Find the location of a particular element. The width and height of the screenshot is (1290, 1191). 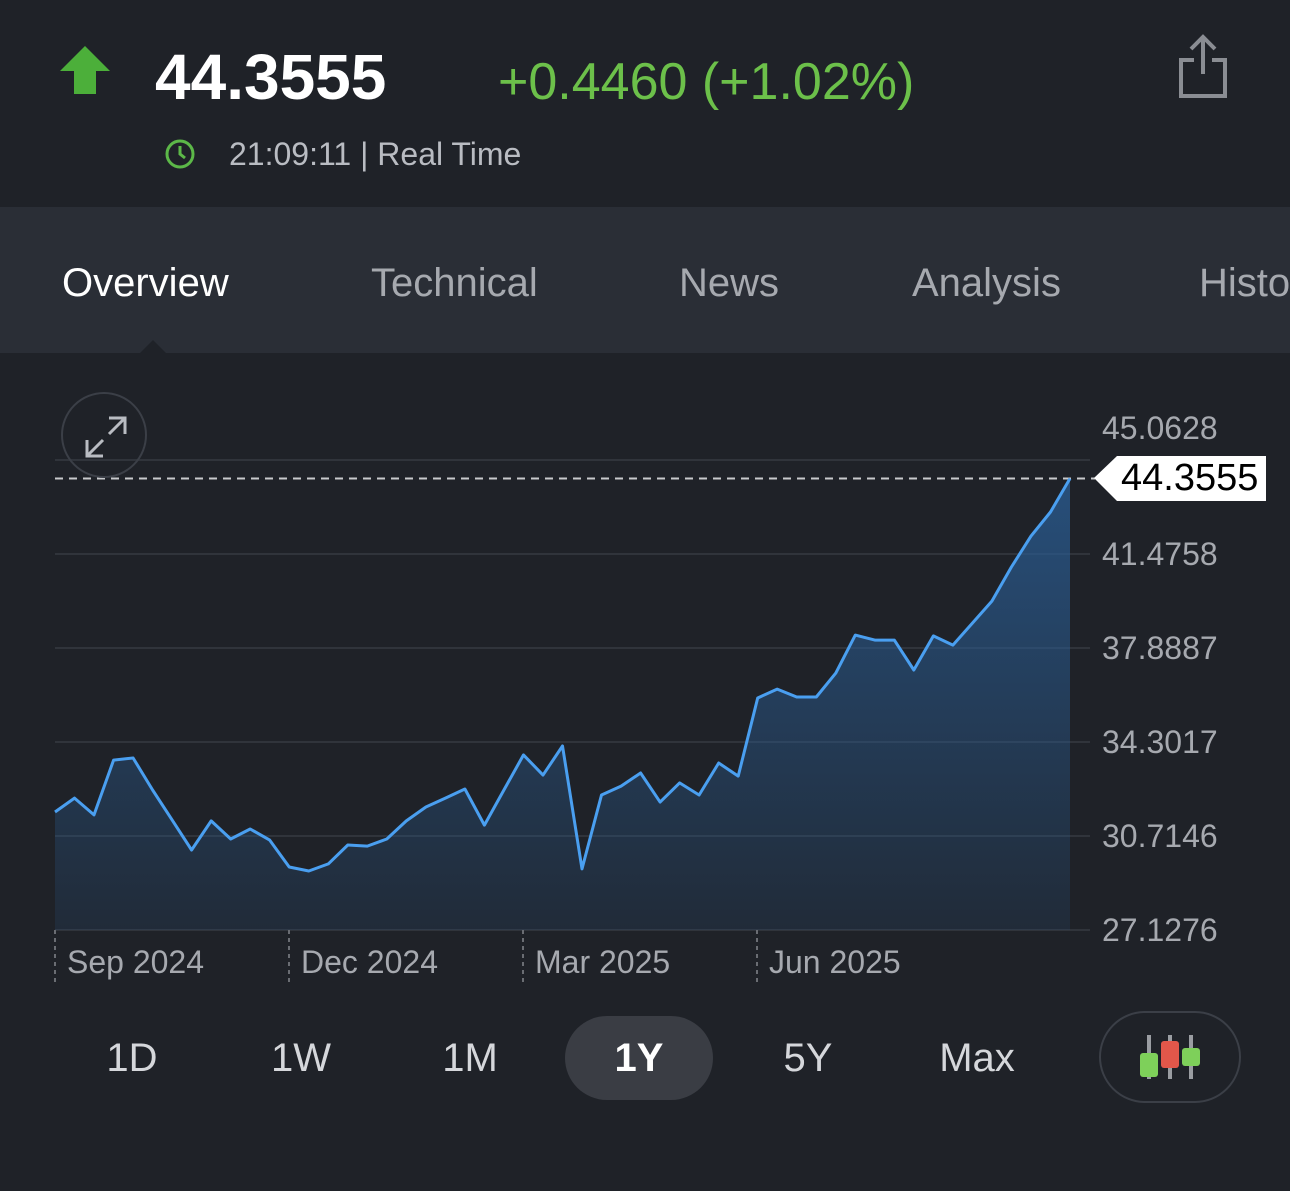

y-tick: 45.0628 is located at coordinates (1160, 428).